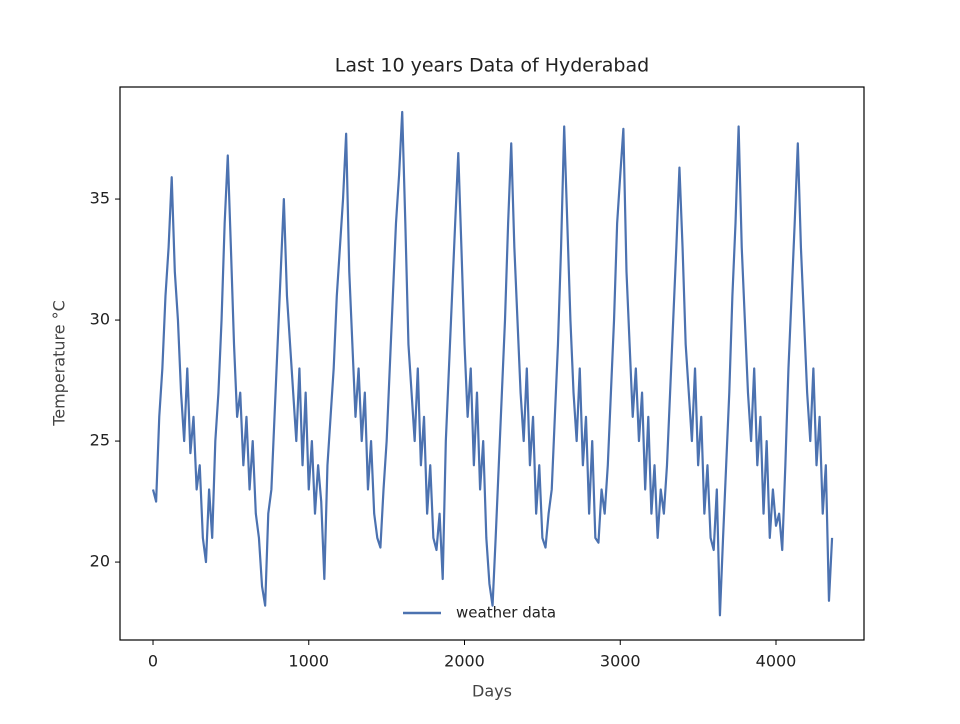  I want to click on y-tick-label: 25, so click(100, 440).